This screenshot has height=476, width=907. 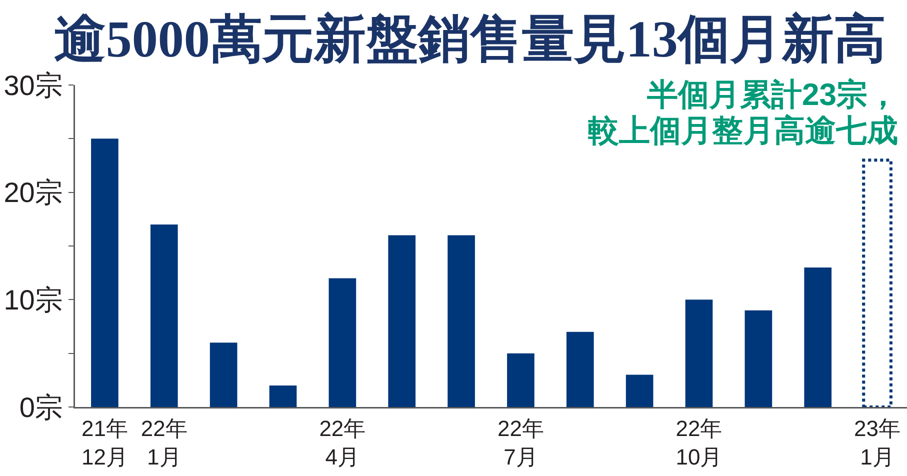 I want to click on y-tick-label: 20宗, so click(x=33, y=192).